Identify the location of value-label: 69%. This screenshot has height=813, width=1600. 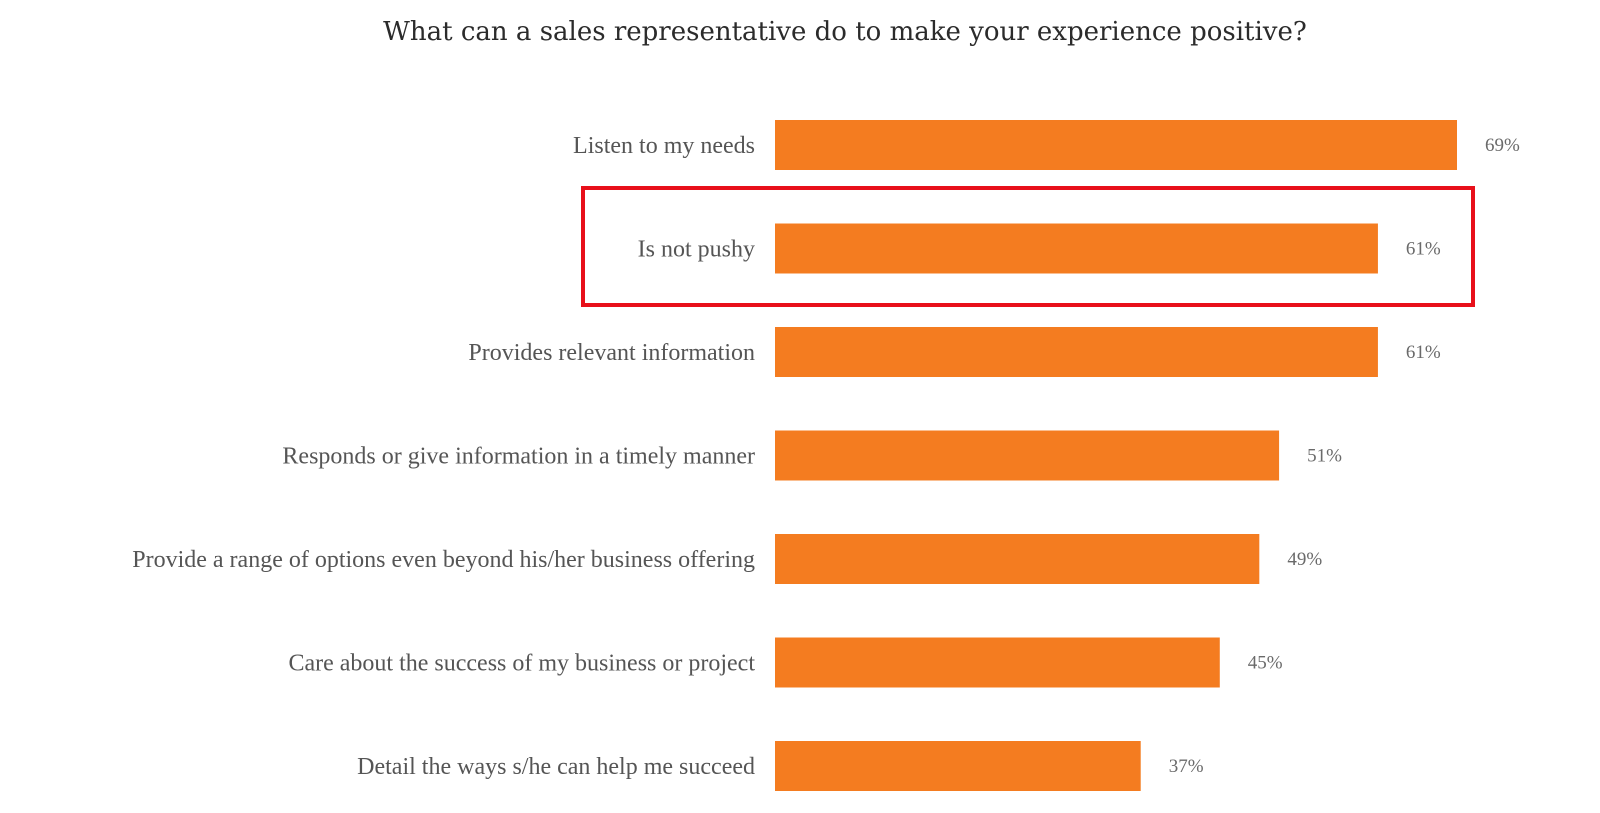
(1502, 145).